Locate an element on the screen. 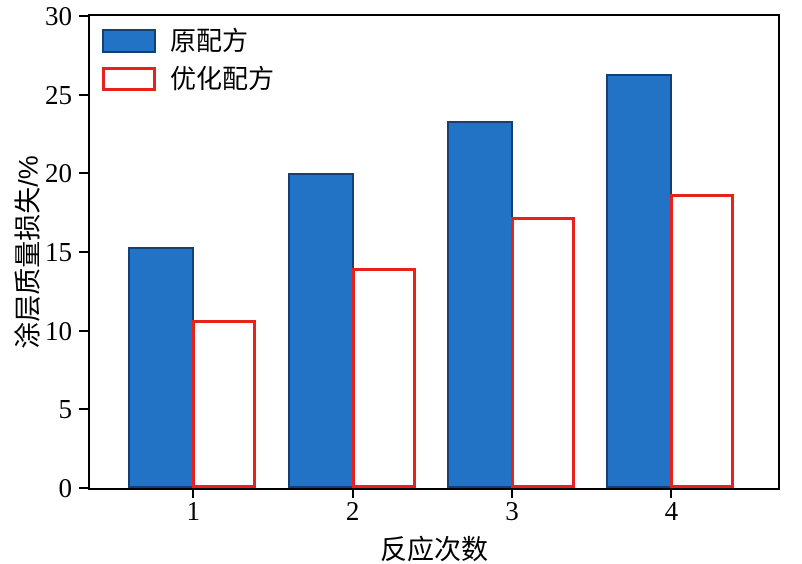 Image resolution: width=802 pixels, height=564 pixels. legend: 原配方 优化配方 is located at coordinates (188, 64).